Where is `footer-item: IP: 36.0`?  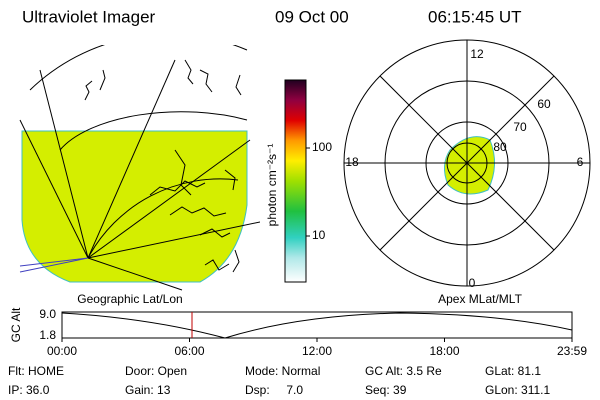 footer-item: IP: 36.0 is located at coordinates (29, 390).